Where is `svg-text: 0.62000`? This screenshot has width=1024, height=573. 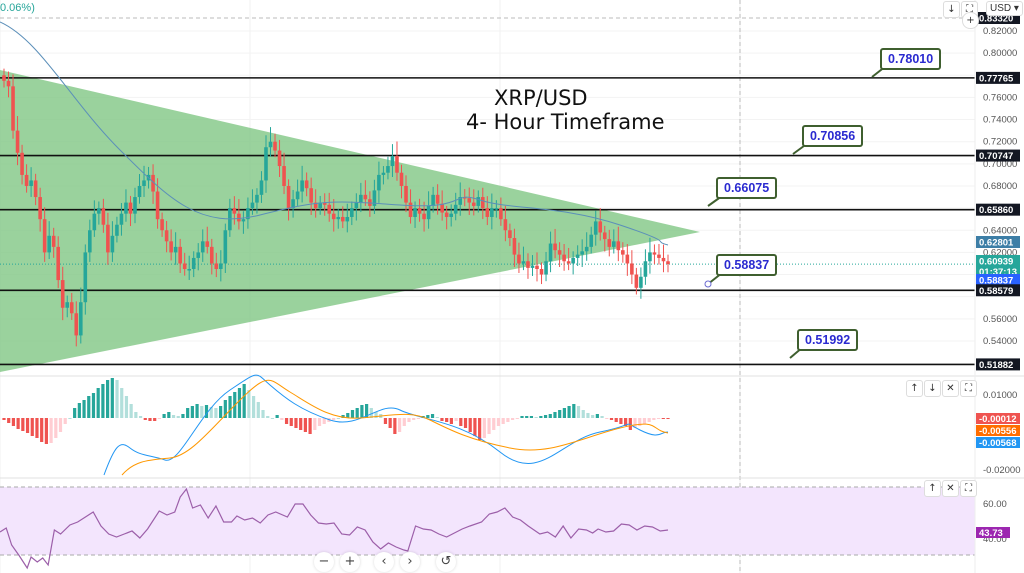
svg-text: 0.62000 is located at coordinates (1000, 252).